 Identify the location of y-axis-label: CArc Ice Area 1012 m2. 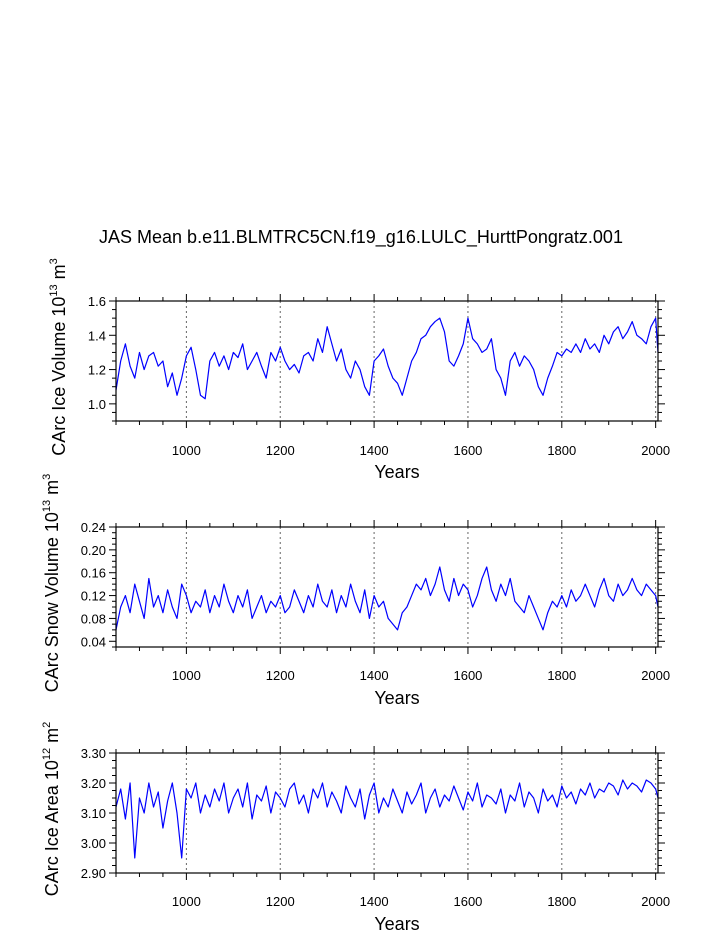
(51, 809).